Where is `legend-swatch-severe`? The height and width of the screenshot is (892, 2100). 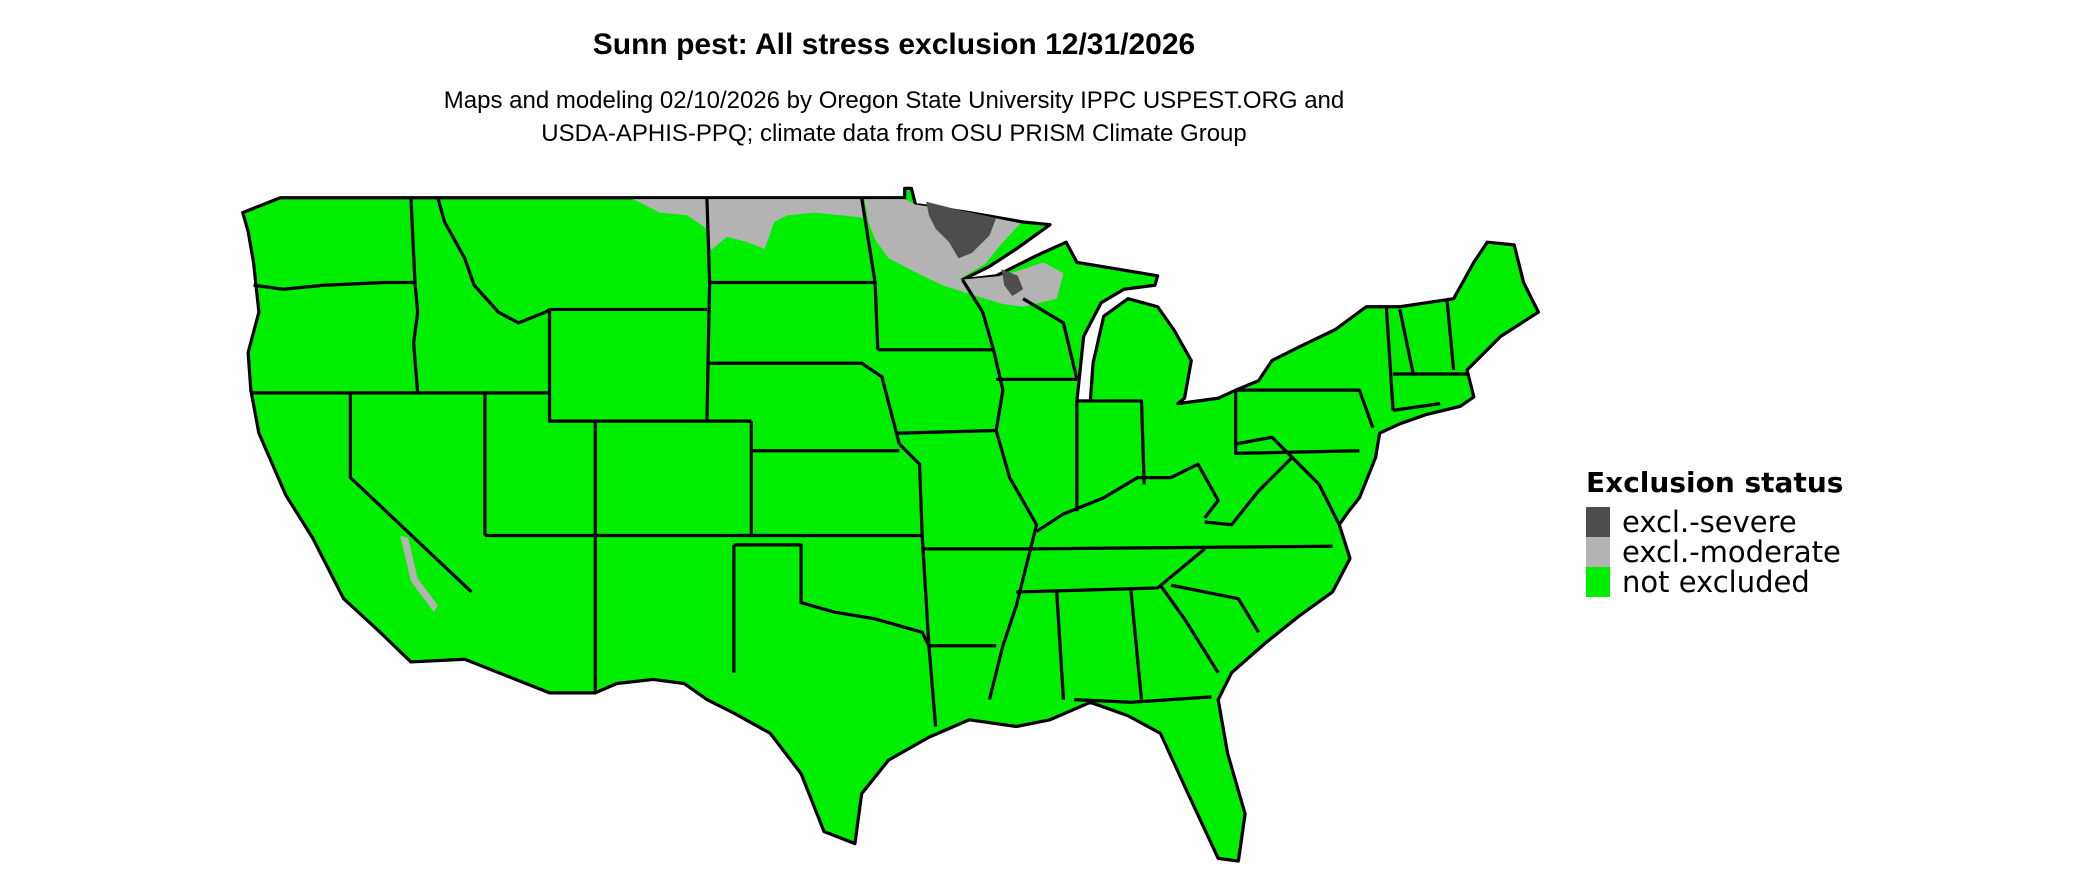
legend-swatch-severe is located at coordinates (1598, 522).